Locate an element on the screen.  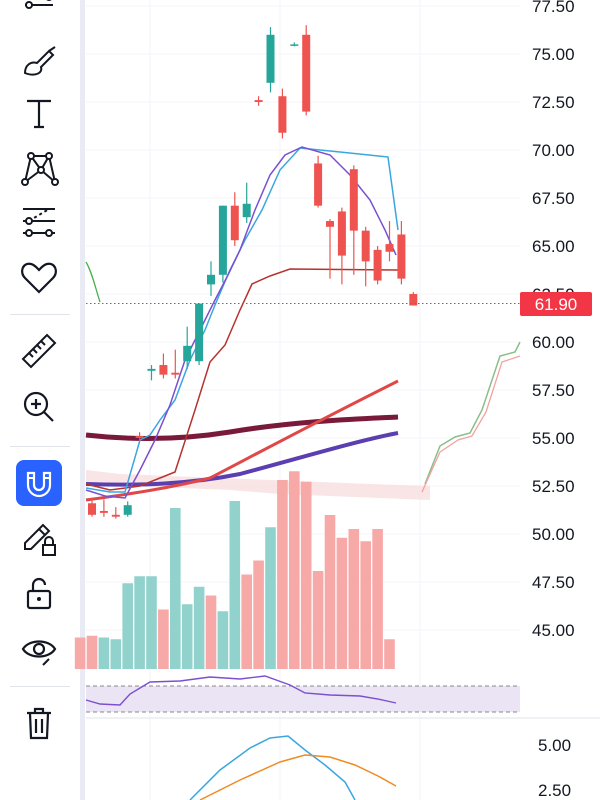
hide-tool-button is located at coordinates (39, 649).